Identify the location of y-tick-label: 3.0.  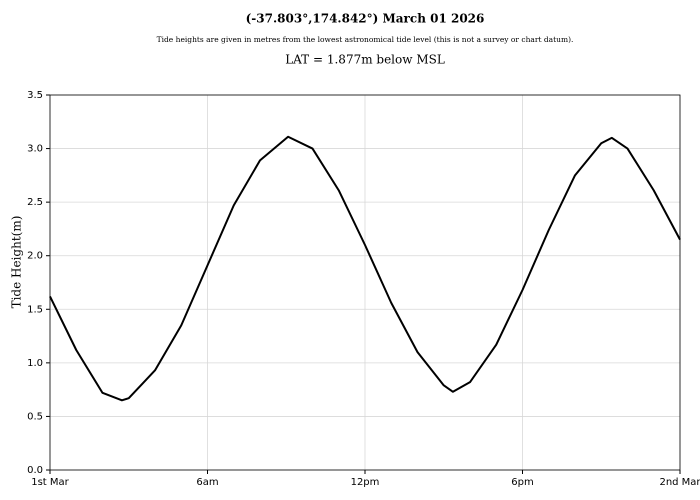
(35, 149).